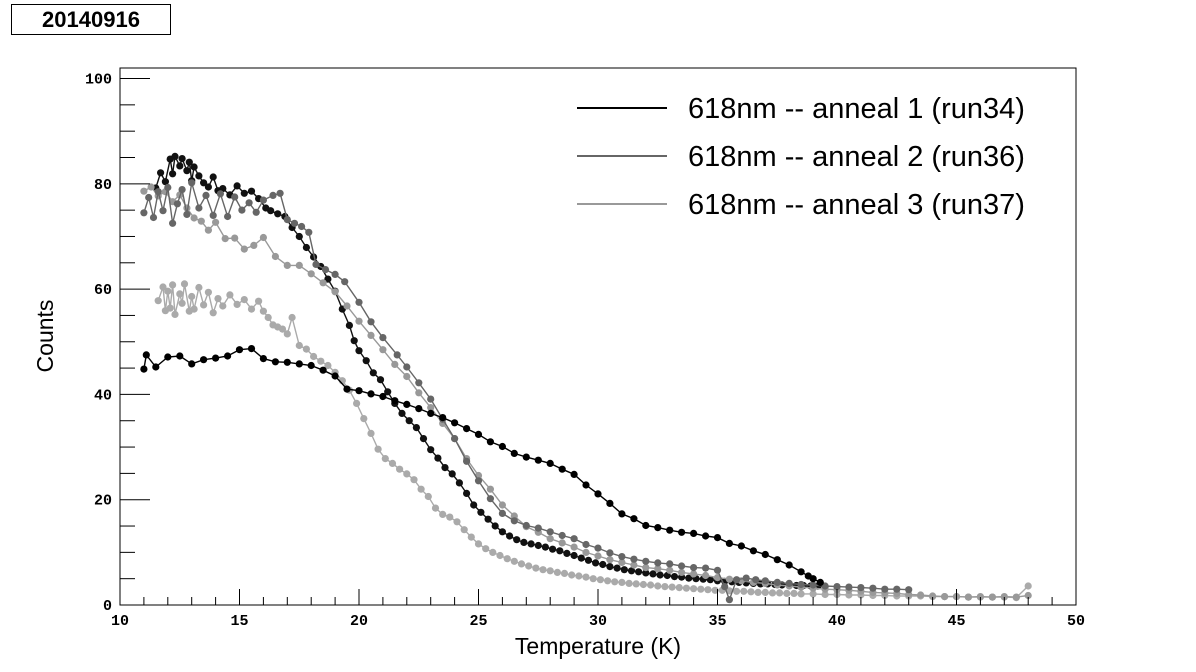 The width and height of the screenshot is (1196, 672). What do you see at coordinates (837, 621) in the screenshot?
I see `x-tick-label: 40` at bounding box center [837, 621].